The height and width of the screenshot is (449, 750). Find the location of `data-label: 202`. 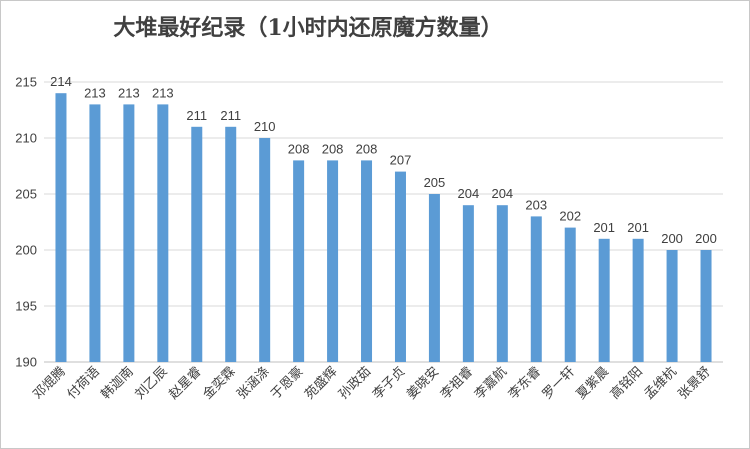

data-label: 202 is located at coordinates (570, 216).